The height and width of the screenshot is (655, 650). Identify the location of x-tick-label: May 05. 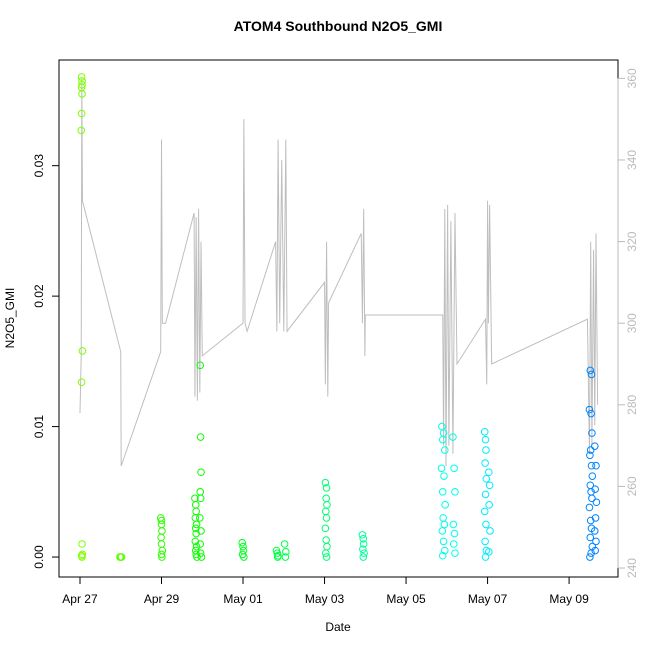
(406, 599).